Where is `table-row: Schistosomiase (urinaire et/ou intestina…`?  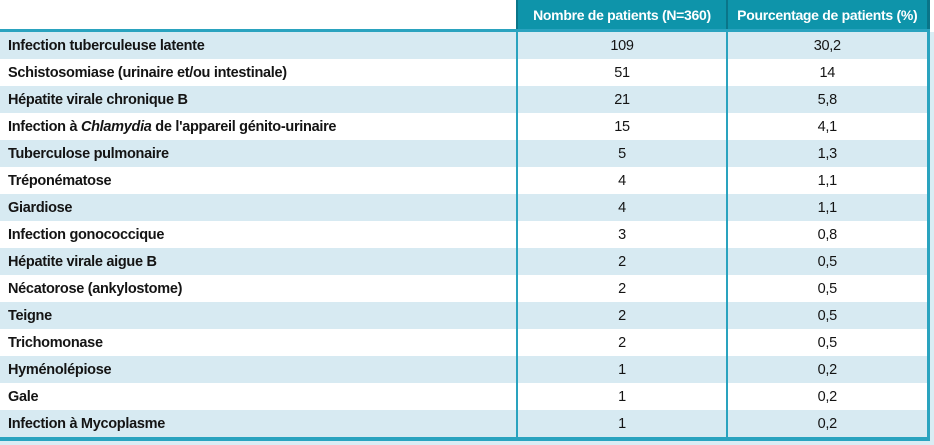
table-row: Schistosomiase (urinaire et/ou intestina… is located at coordinates (465, 72).